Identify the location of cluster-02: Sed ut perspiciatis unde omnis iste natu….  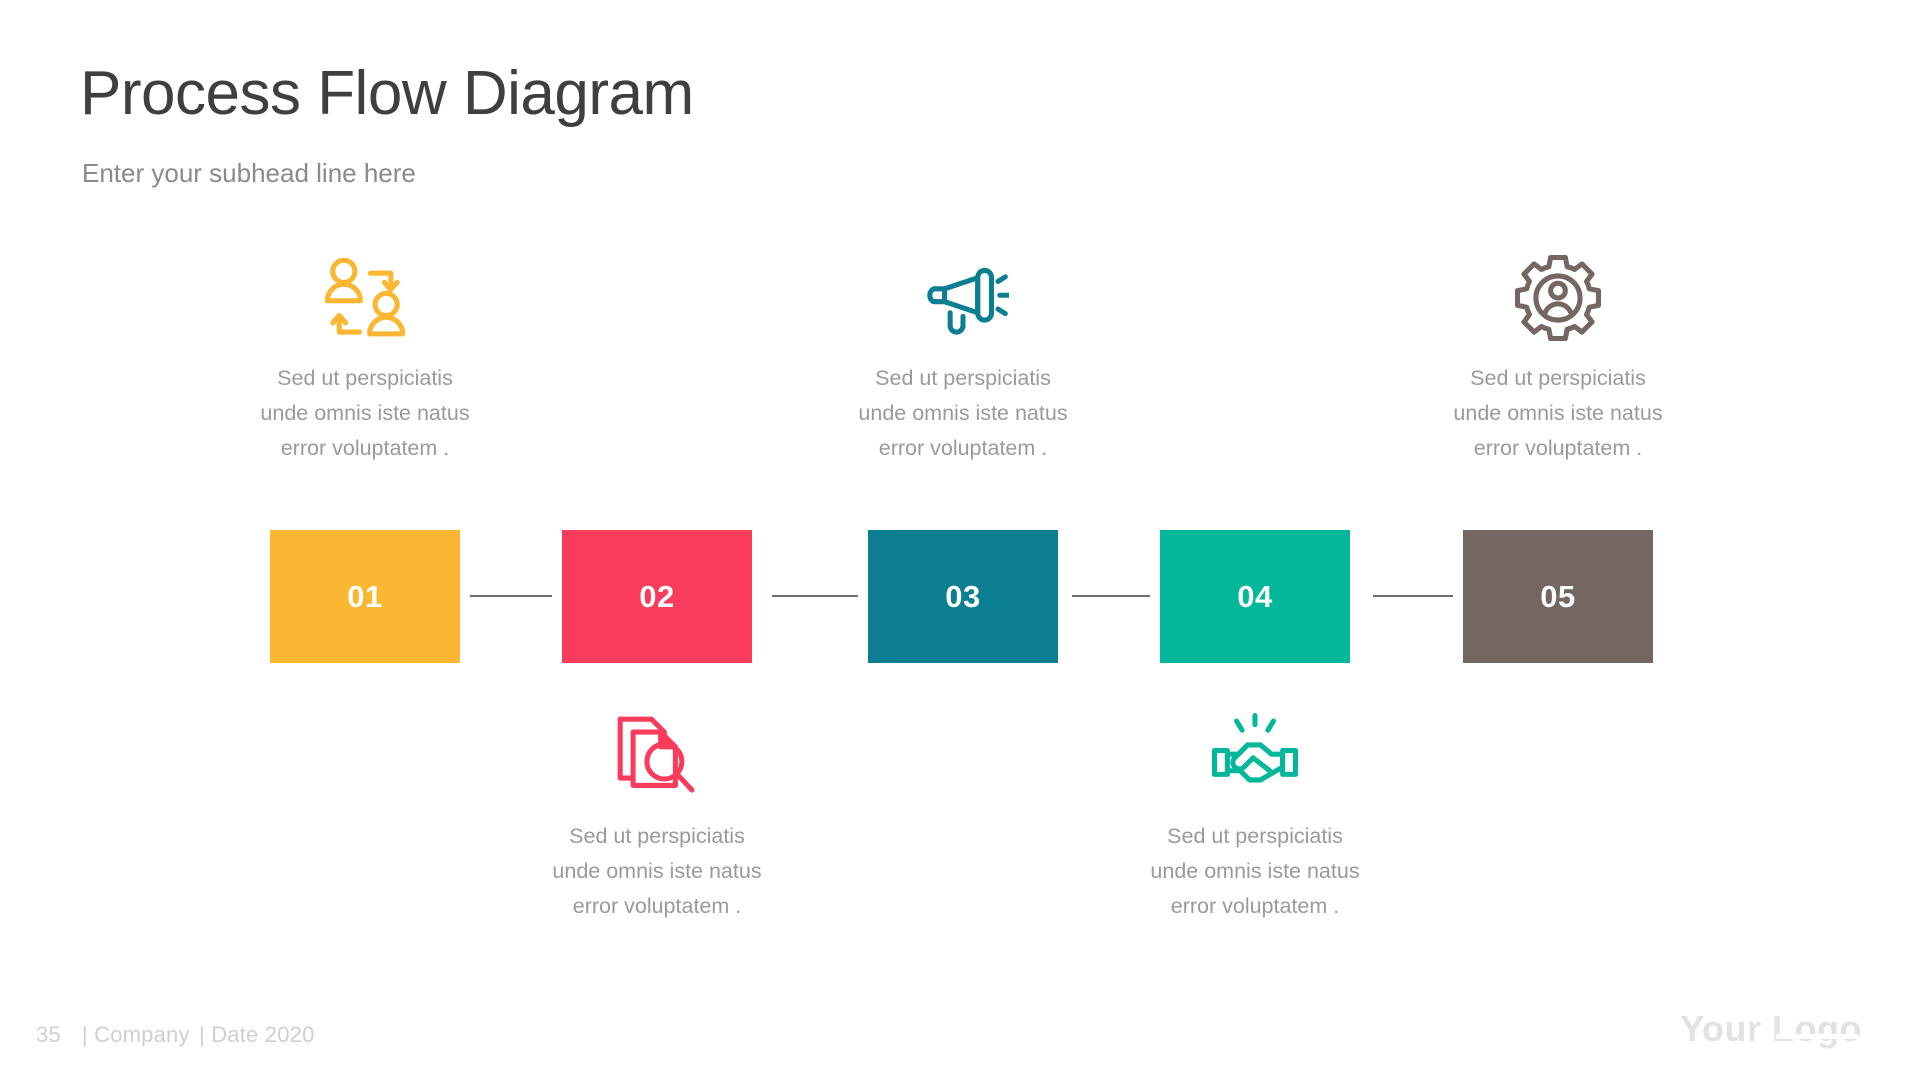
(657, 817).